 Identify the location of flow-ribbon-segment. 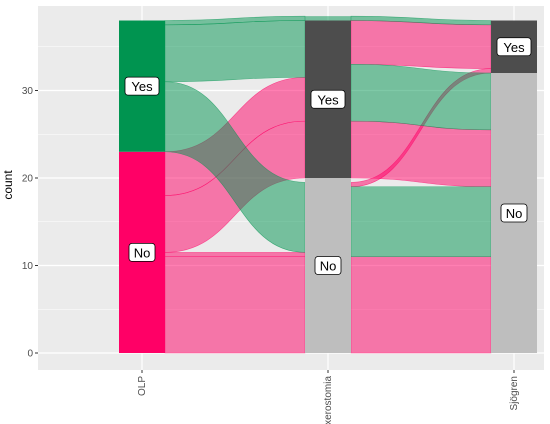
(328, 18).